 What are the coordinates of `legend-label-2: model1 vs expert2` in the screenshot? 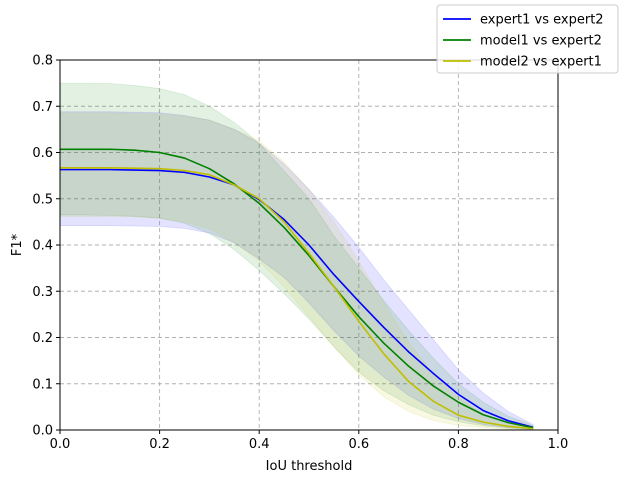 It's located at (541, 41).